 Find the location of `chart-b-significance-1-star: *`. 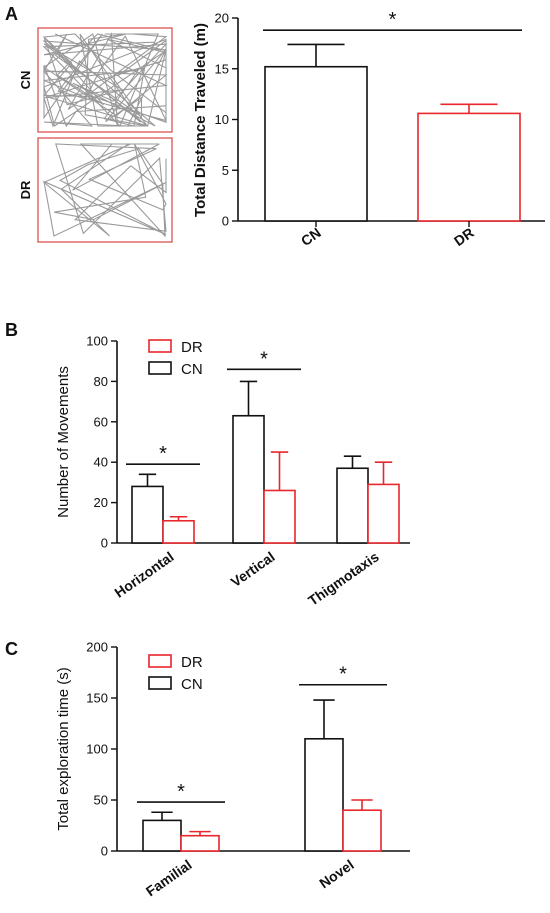

chart-b-significance-1-star: * is located at coordinates (264, 359).